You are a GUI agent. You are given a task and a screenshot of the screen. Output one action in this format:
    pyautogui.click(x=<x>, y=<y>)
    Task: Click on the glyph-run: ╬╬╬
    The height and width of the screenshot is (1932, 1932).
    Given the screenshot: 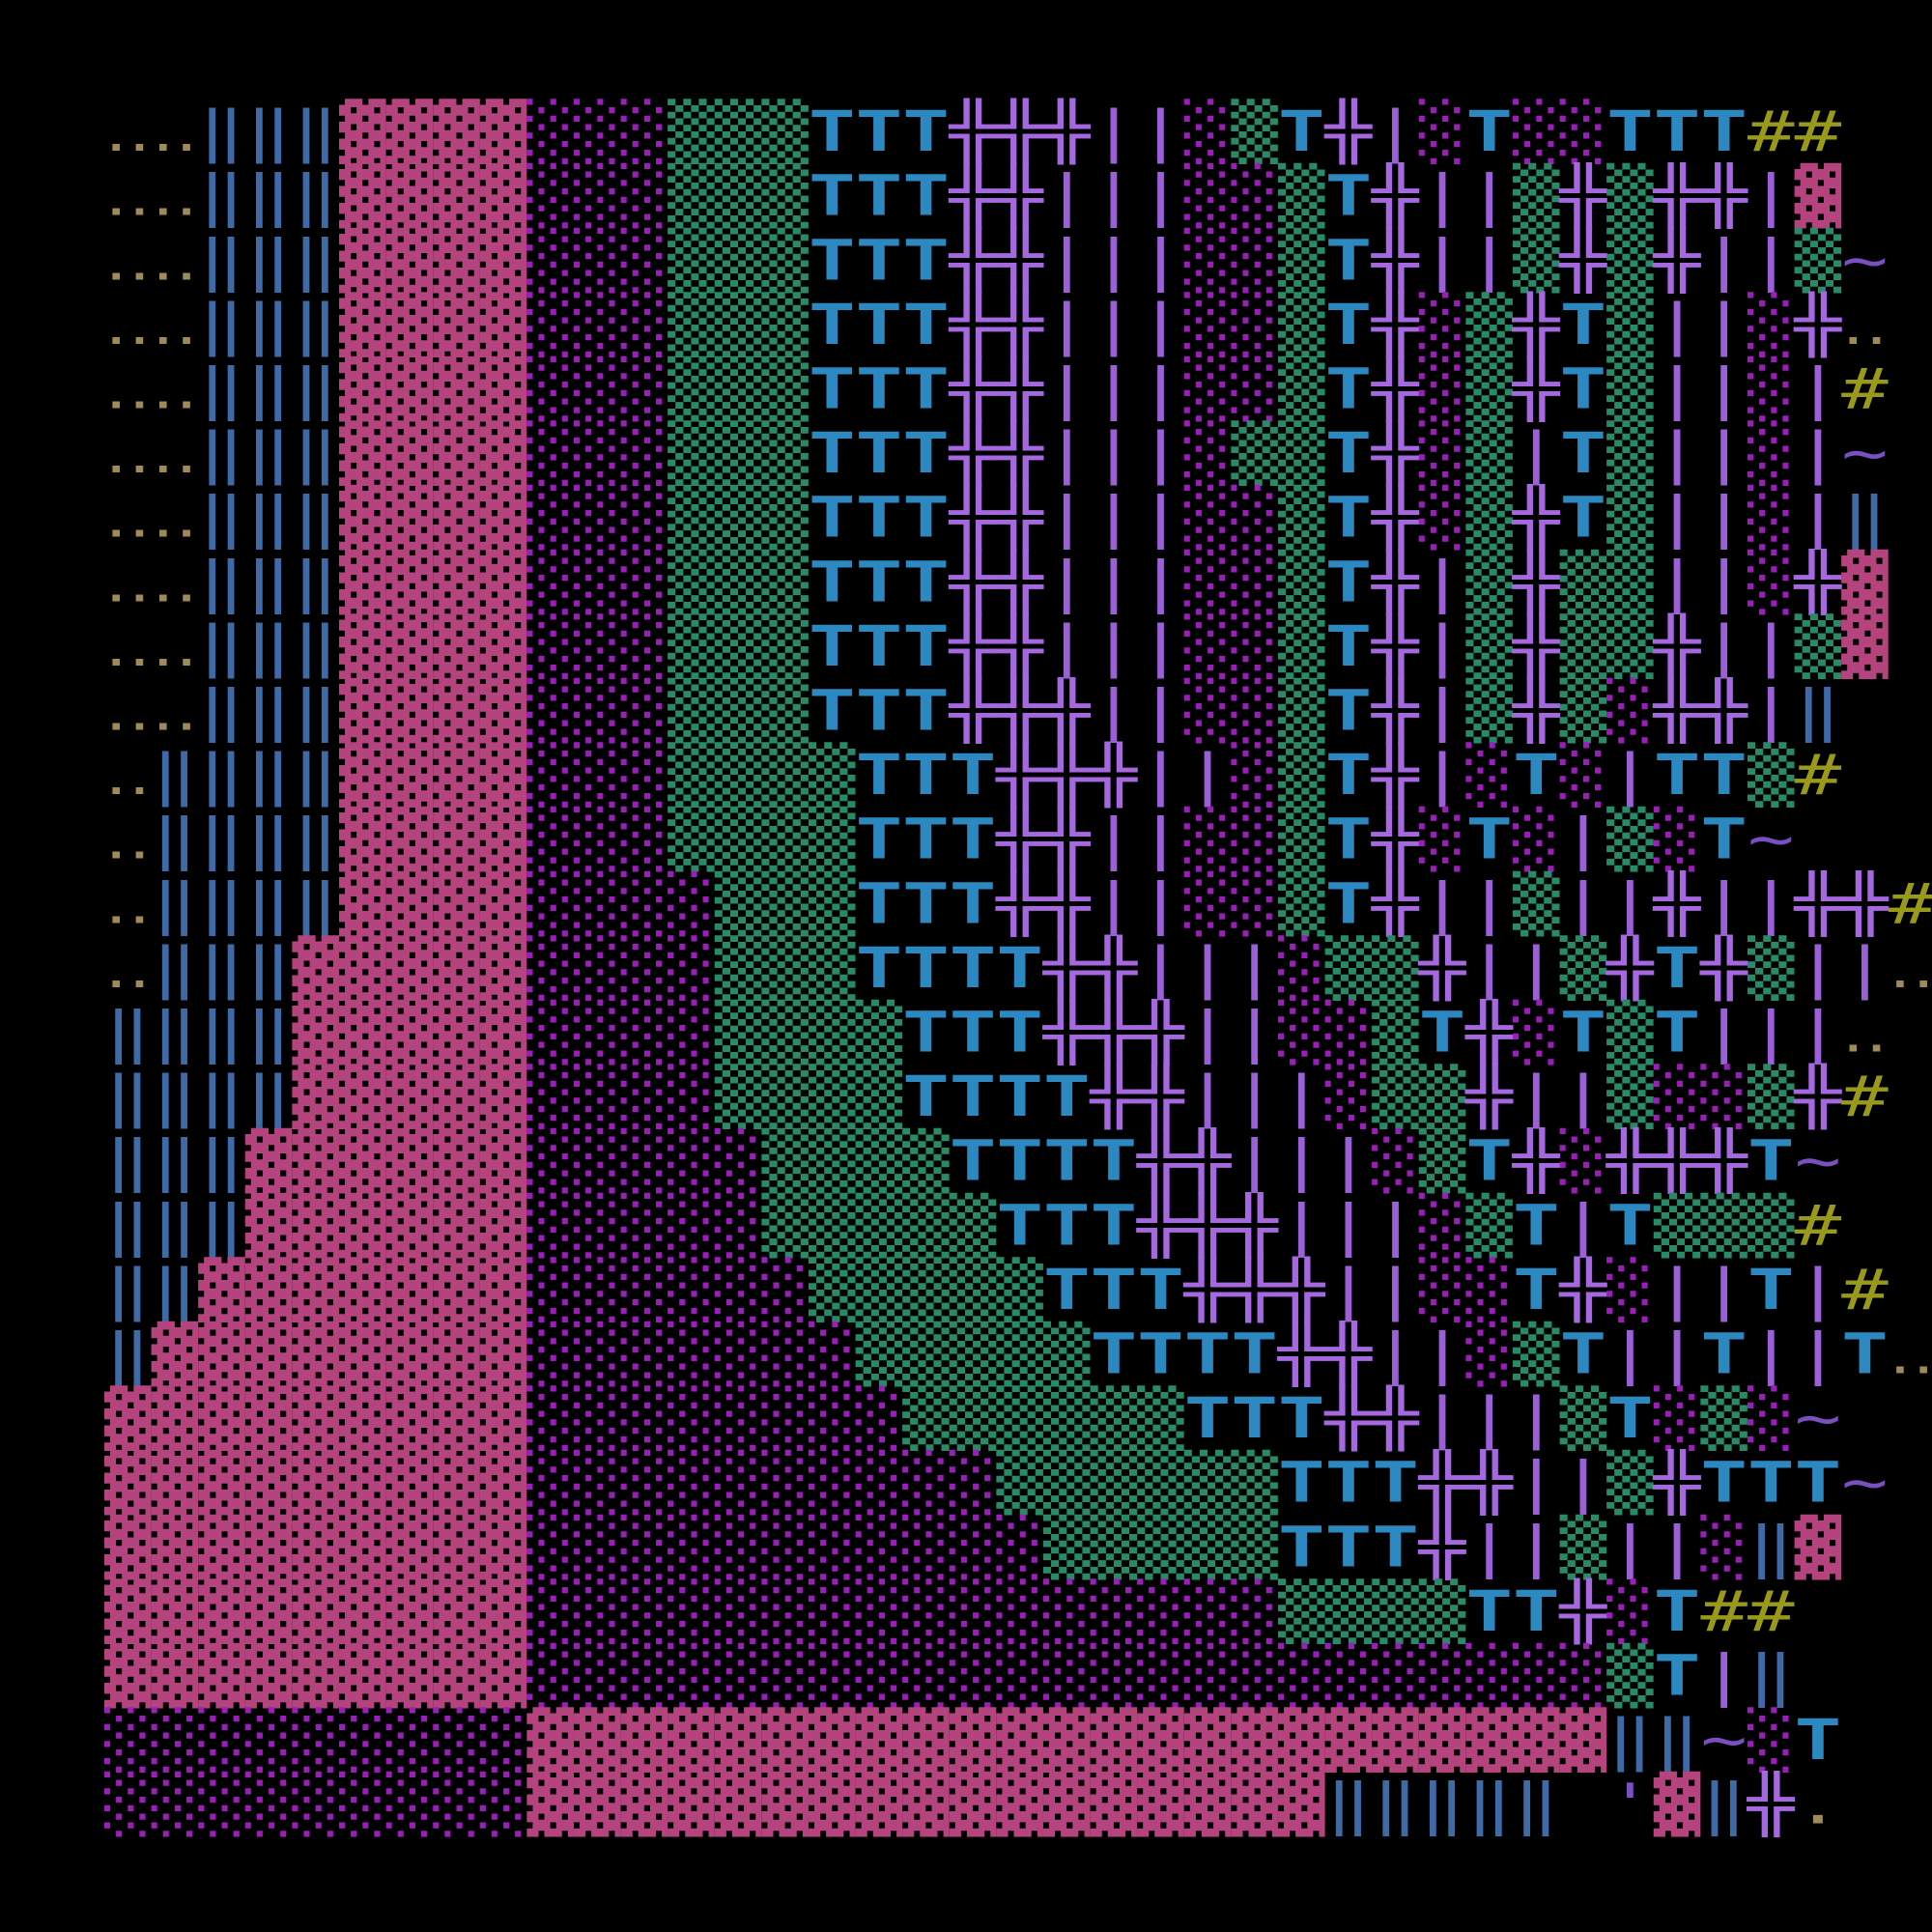 What is the action you would take?
    pyautogui.click(x=1020, y=711)
    